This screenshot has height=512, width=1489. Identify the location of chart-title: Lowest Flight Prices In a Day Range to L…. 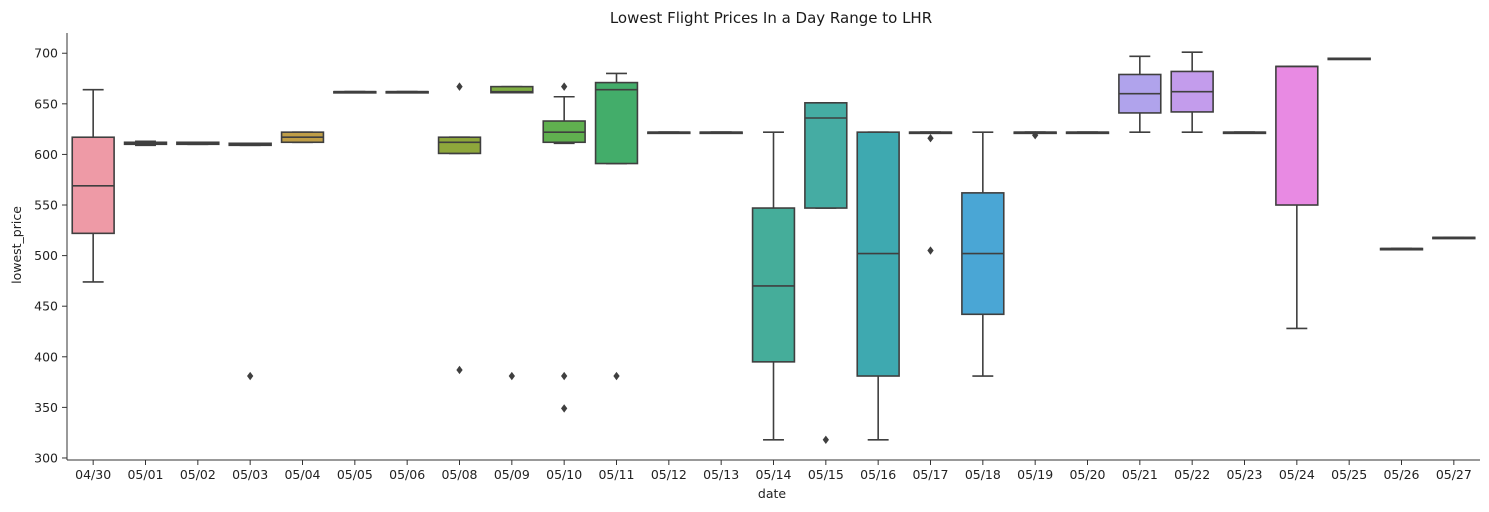
(771, 18).